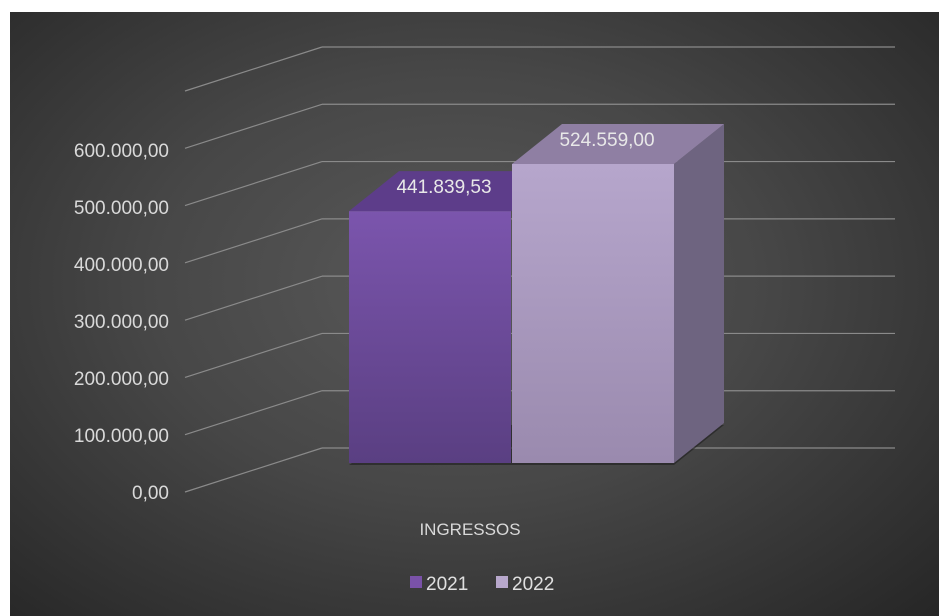 The height and width of the screenshot is (616, 939). I want to click on bar-top-2021, so click(455, 191).